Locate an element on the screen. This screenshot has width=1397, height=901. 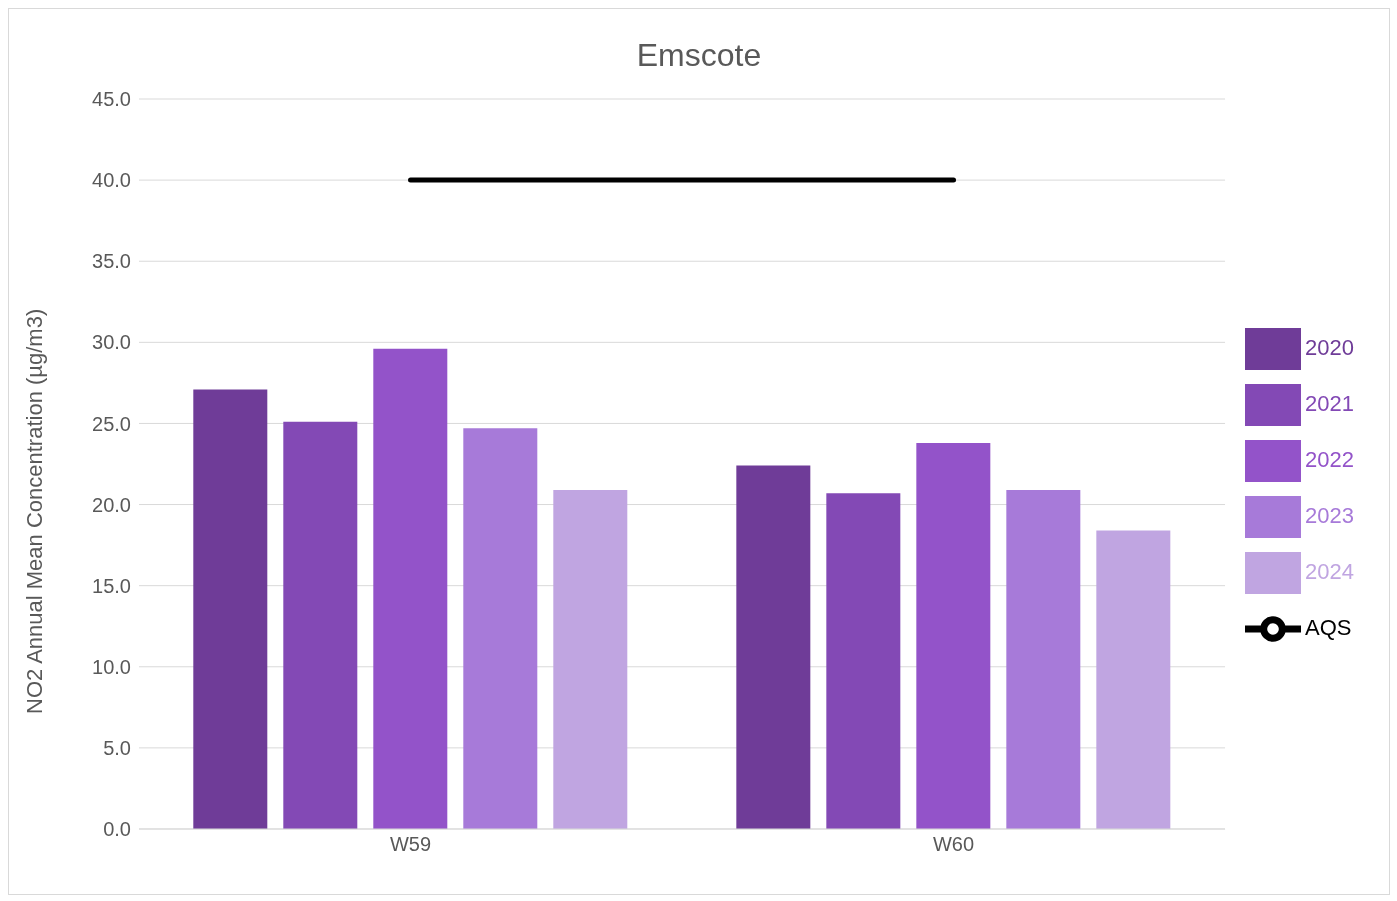
x-tick-label: W59 is located at coordinates (410, 844).